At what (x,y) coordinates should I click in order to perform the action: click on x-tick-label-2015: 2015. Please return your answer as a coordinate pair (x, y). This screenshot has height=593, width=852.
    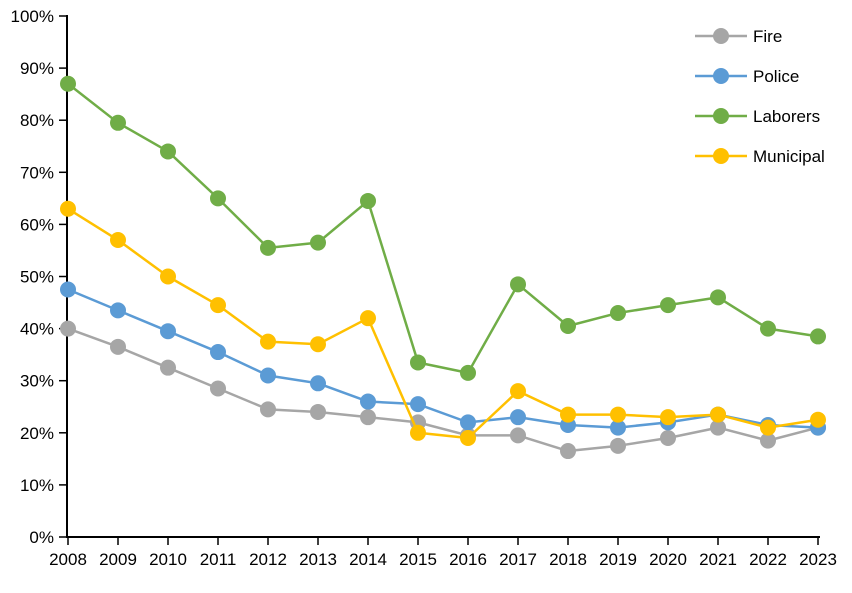
    Looking at the image, I should click on (418, 559).